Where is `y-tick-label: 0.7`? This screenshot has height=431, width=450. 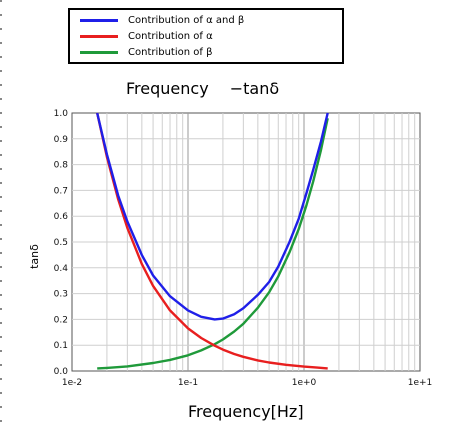 y-tick-label: 0.7 is located at coordinates (61, 191).